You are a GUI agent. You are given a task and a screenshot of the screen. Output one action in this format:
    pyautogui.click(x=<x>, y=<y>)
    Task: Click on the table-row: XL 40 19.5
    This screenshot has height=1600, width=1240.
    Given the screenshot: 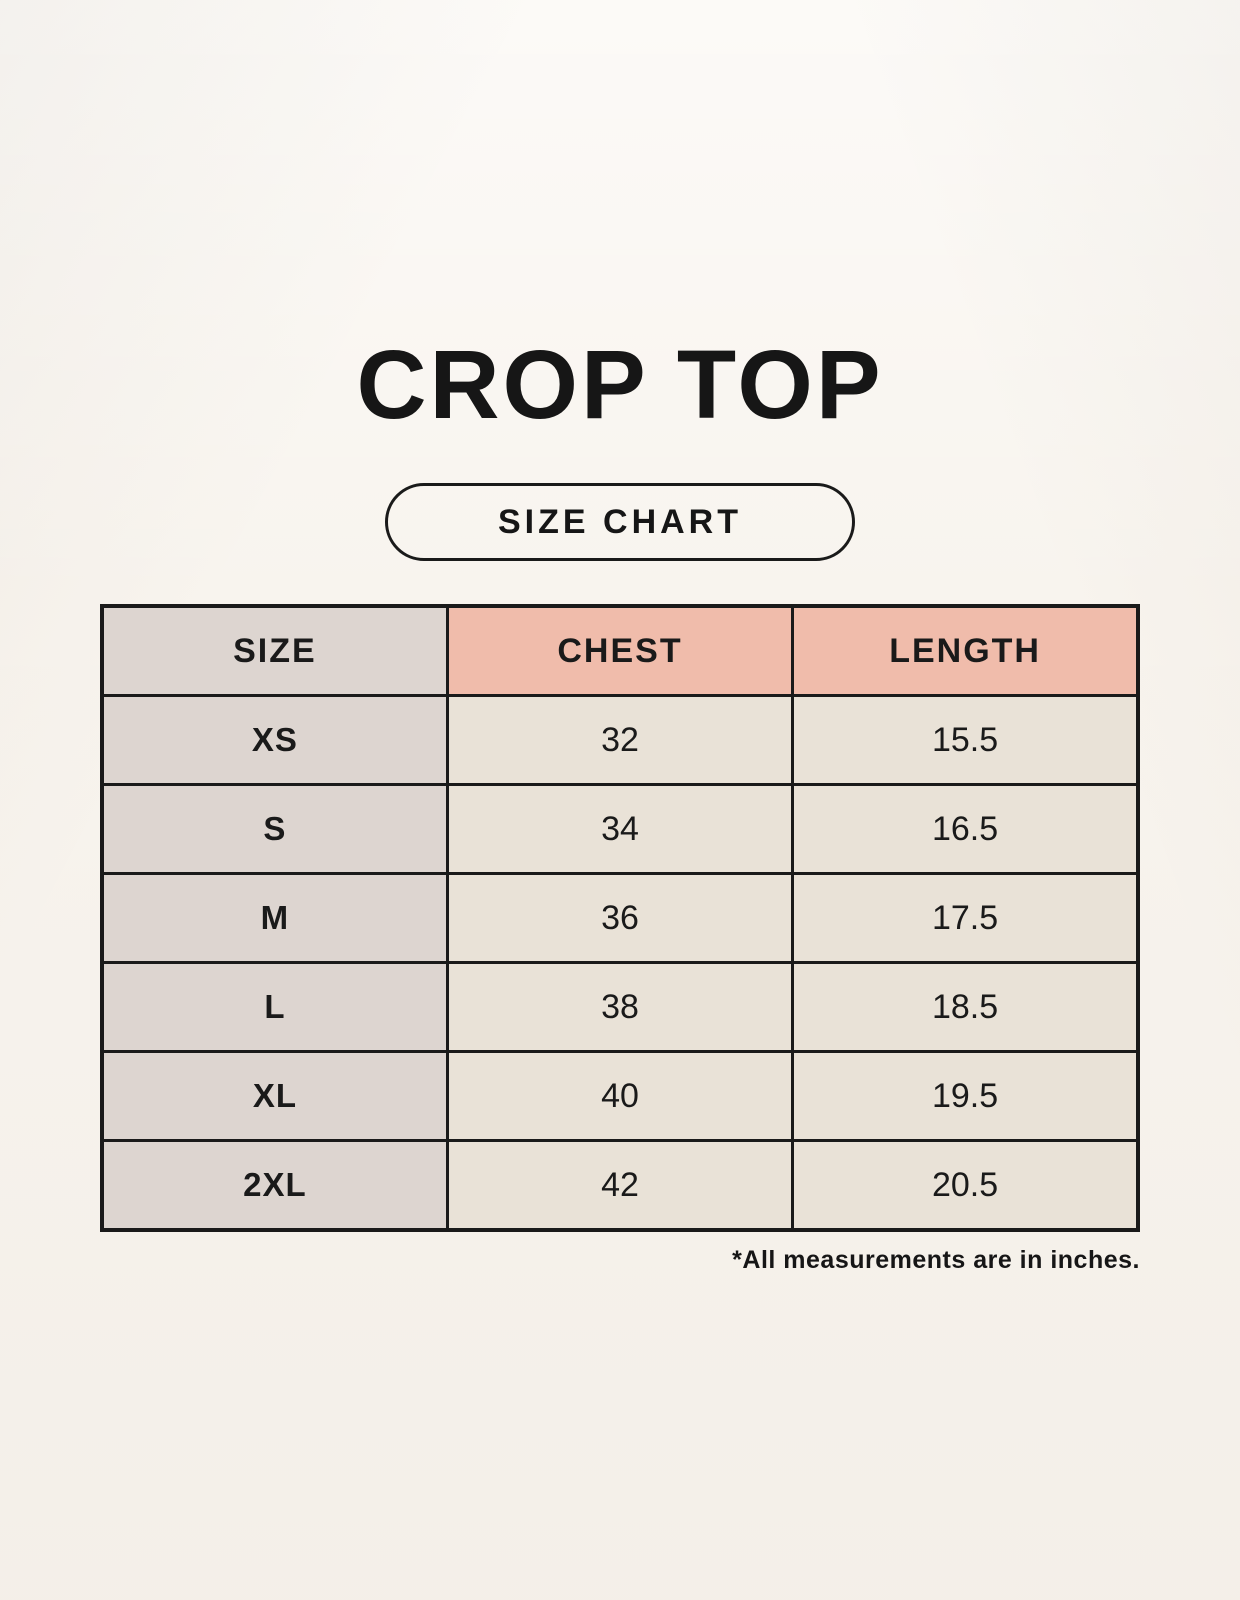 What is the action you would take?
    pyautogui.click(x=620, y=1096)
    